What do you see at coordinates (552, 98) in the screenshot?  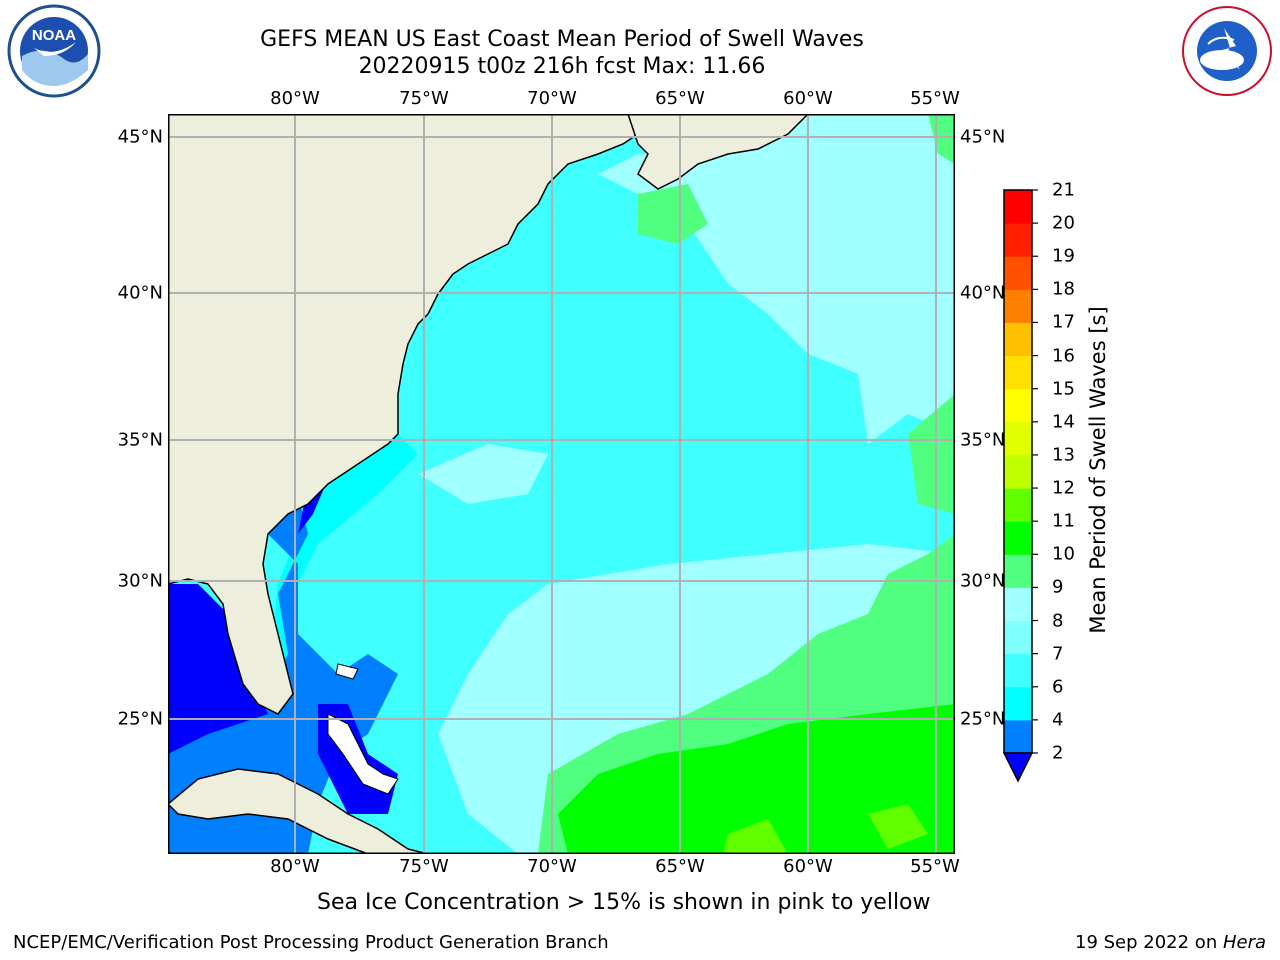 I see `lon-label-top: 70°W` at bounding box center [552, 98].